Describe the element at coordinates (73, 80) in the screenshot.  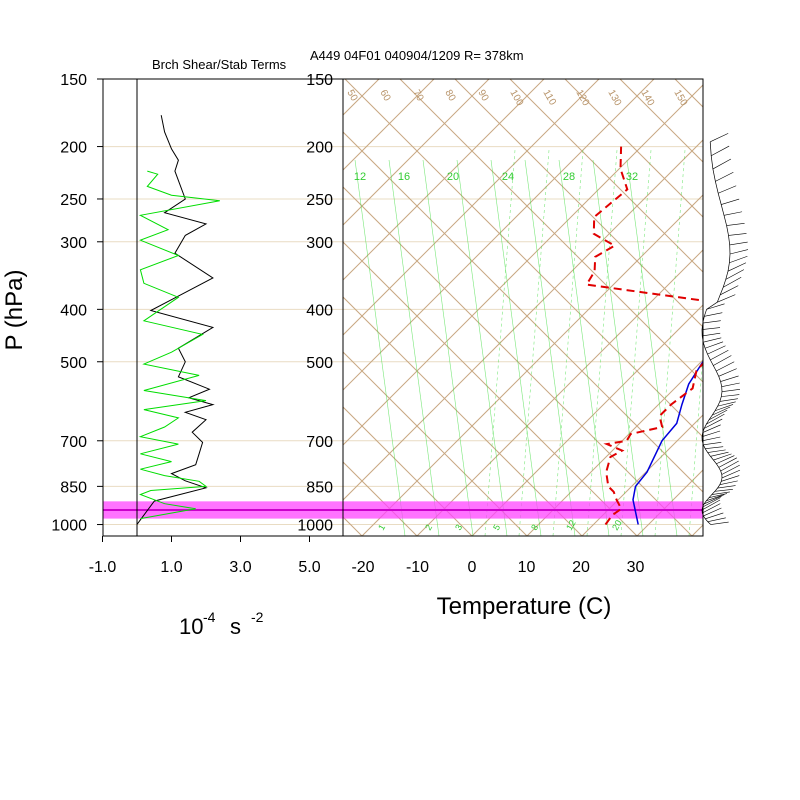
I see `pressure-tick-left: 150` at that location.